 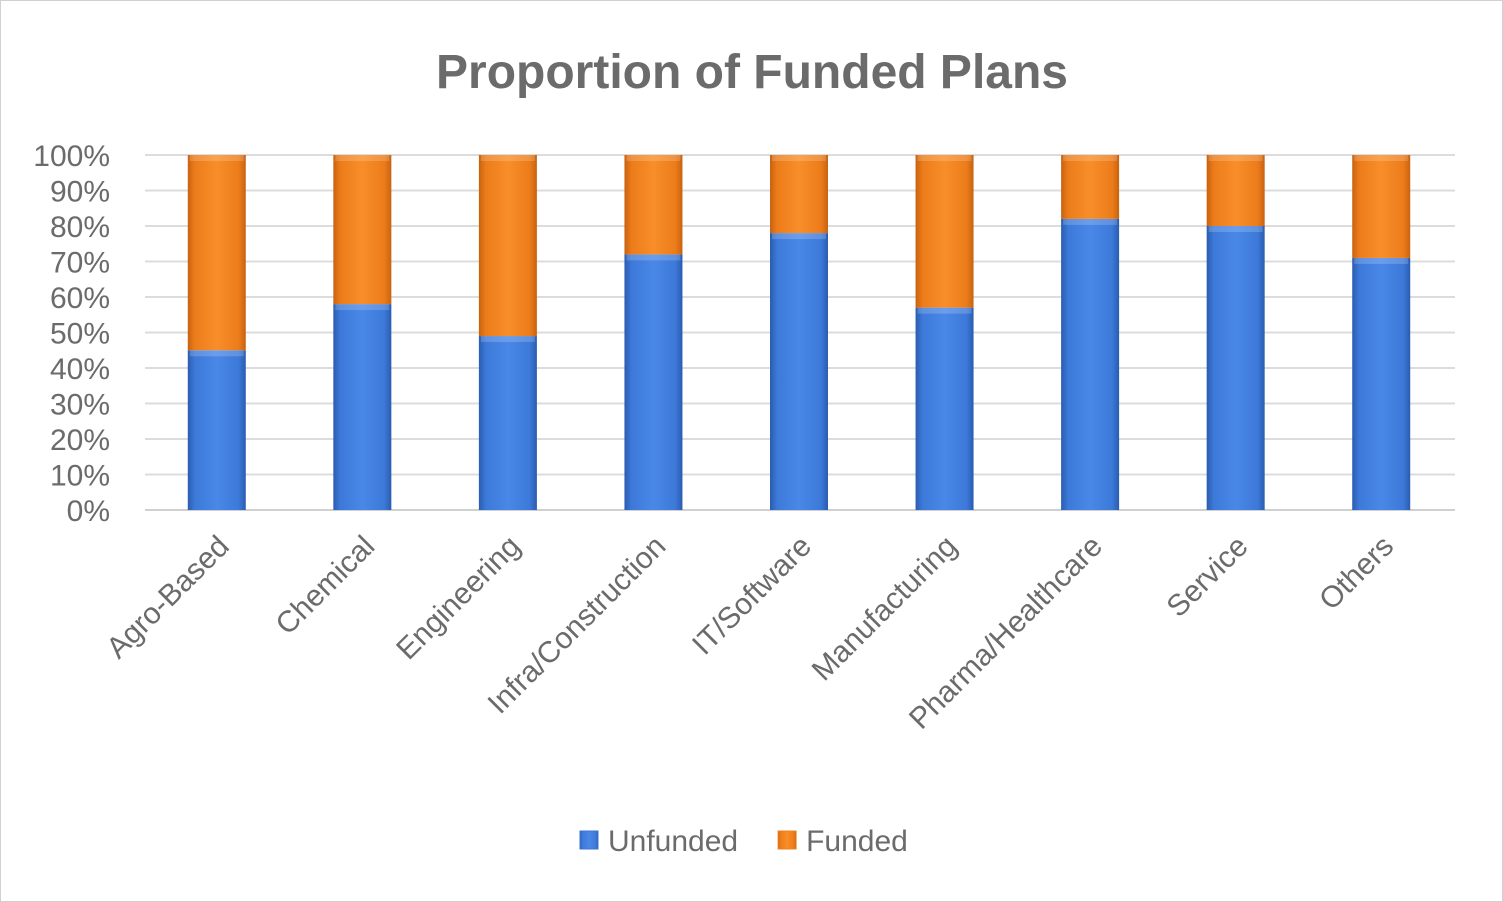 I want to click on x-tick-label: Others, so click(x=1356, y=573).